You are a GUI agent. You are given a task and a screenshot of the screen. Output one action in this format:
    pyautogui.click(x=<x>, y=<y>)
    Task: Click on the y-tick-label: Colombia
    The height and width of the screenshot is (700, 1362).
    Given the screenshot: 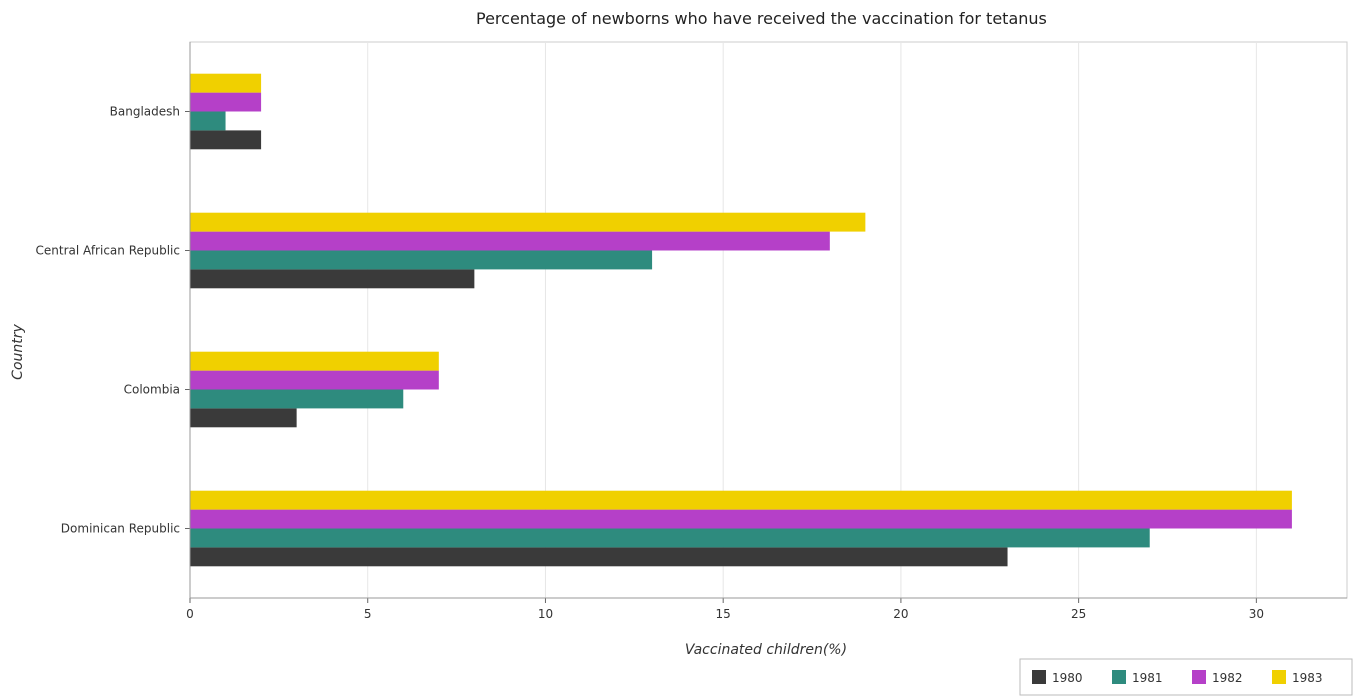 What is the action you would take?
    pyautogui.click(x=152, y=390)
    